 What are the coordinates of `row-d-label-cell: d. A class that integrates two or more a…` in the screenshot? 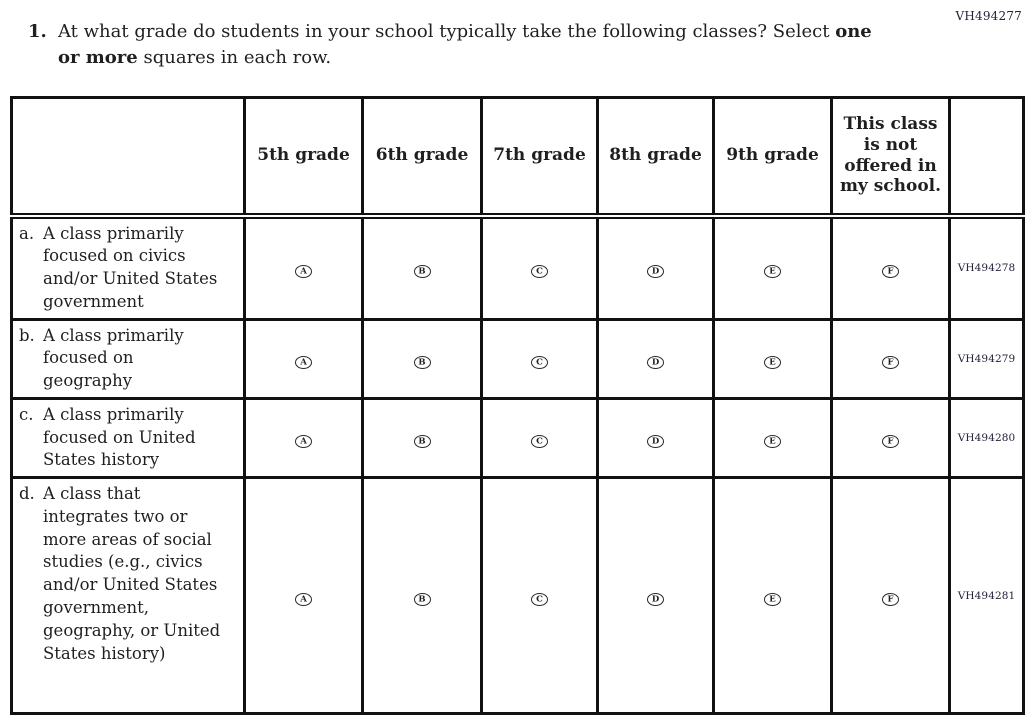 It's located at (128, 596).